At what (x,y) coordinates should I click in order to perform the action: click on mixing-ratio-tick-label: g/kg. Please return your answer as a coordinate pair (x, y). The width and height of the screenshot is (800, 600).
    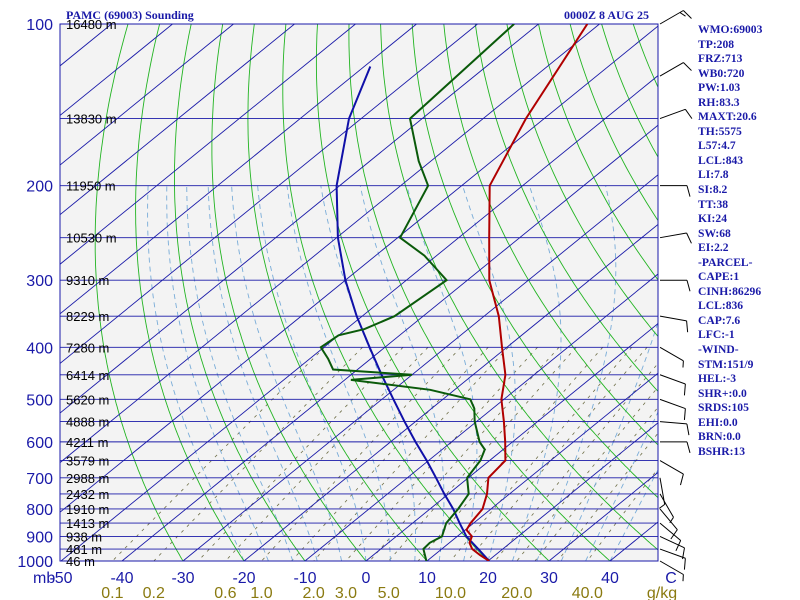
    Looking at the image, I should click on (662, 592).